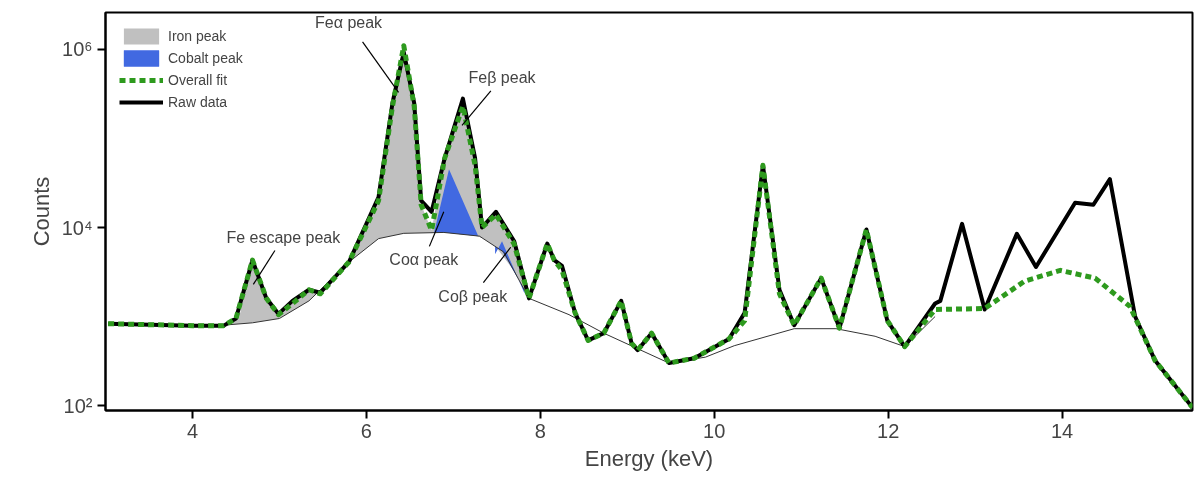 Image resolution: width=1194 pixels, height=486 pixels. I want to click on legend-label: Iron peak, so click(197, 36).